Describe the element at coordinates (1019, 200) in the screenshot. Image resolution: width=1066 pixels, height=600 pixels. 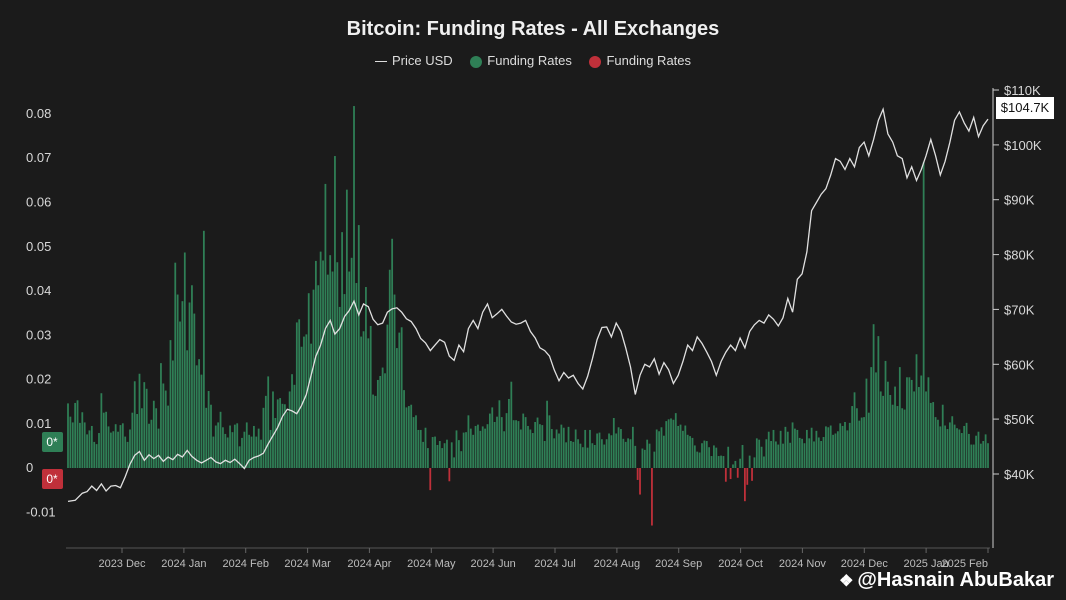
I see `right-tick-label: $90K` at that location.